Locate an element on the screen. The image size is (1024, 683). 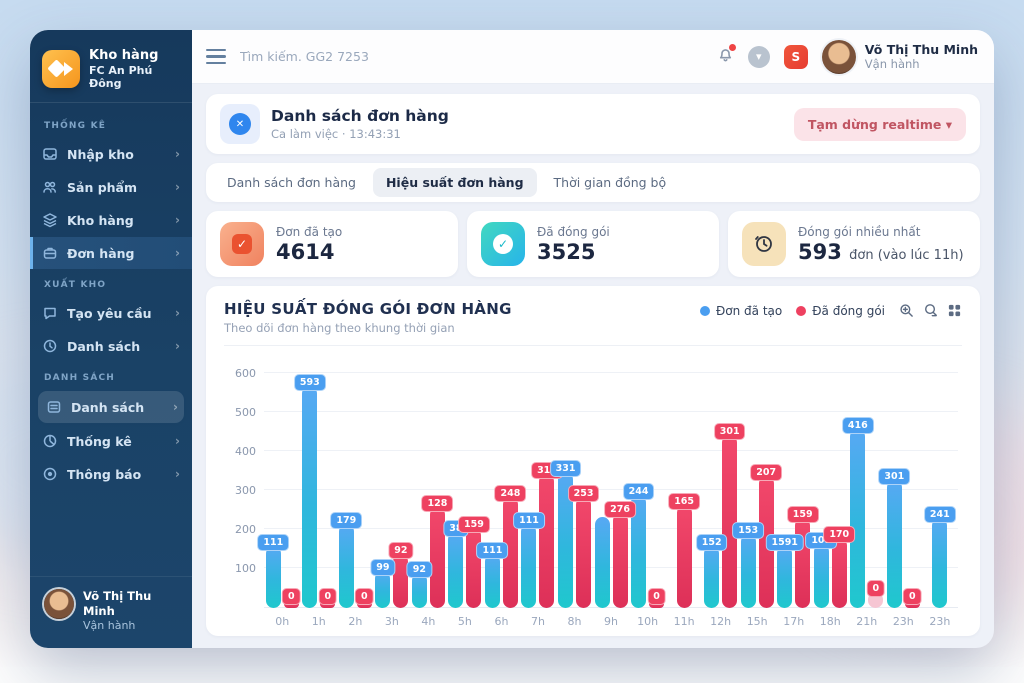
bar-created-18h: 101 is located at coordinates (821, 569).